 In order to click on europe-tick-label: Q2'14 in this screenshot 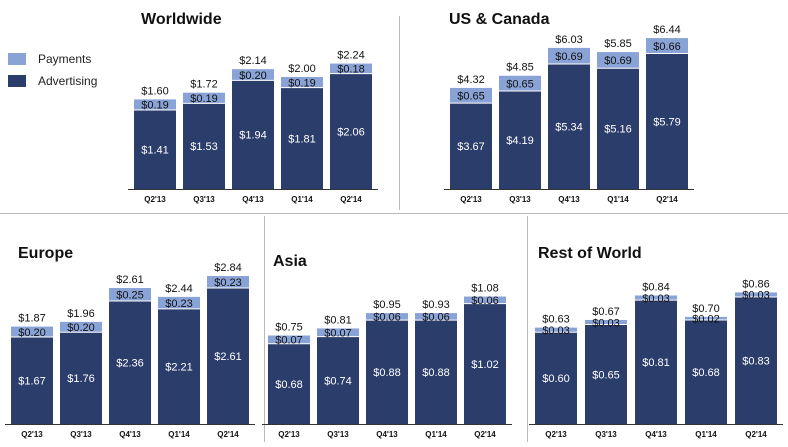, I will do `click(228, 434)`.